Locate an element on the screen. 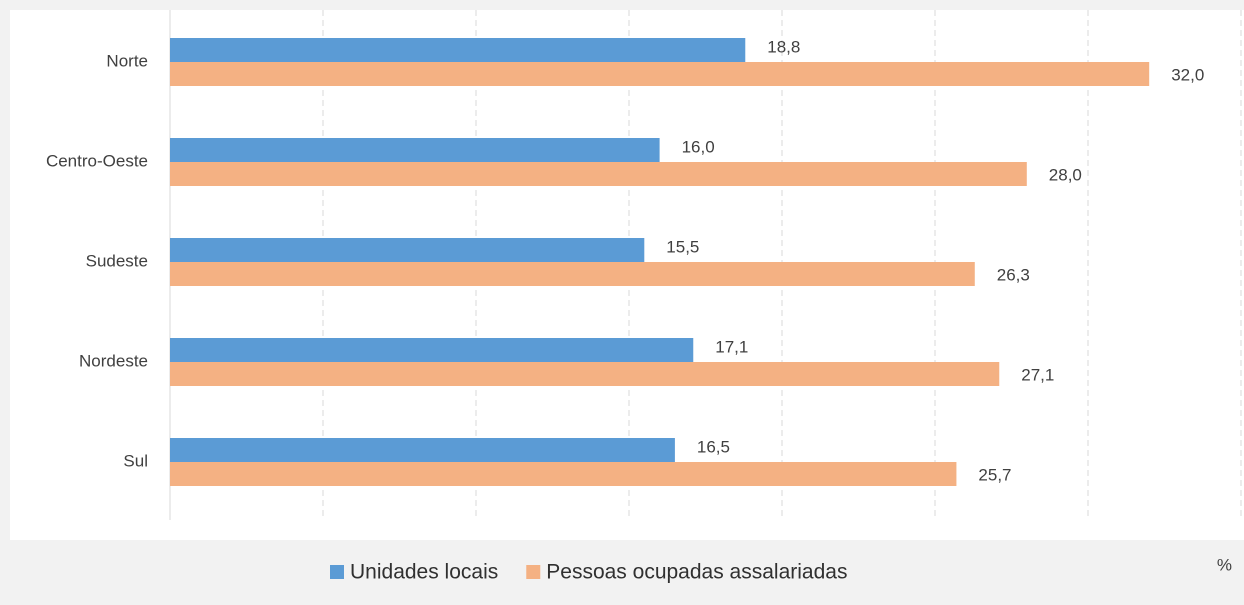  unit-label: % is located at coordinates (1224, 564).